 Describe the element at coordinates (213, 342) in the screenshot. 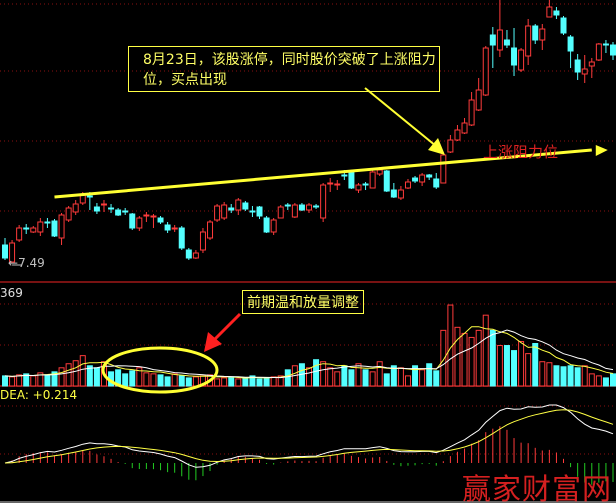

I see `volume-arrowhead-icon` at that location.